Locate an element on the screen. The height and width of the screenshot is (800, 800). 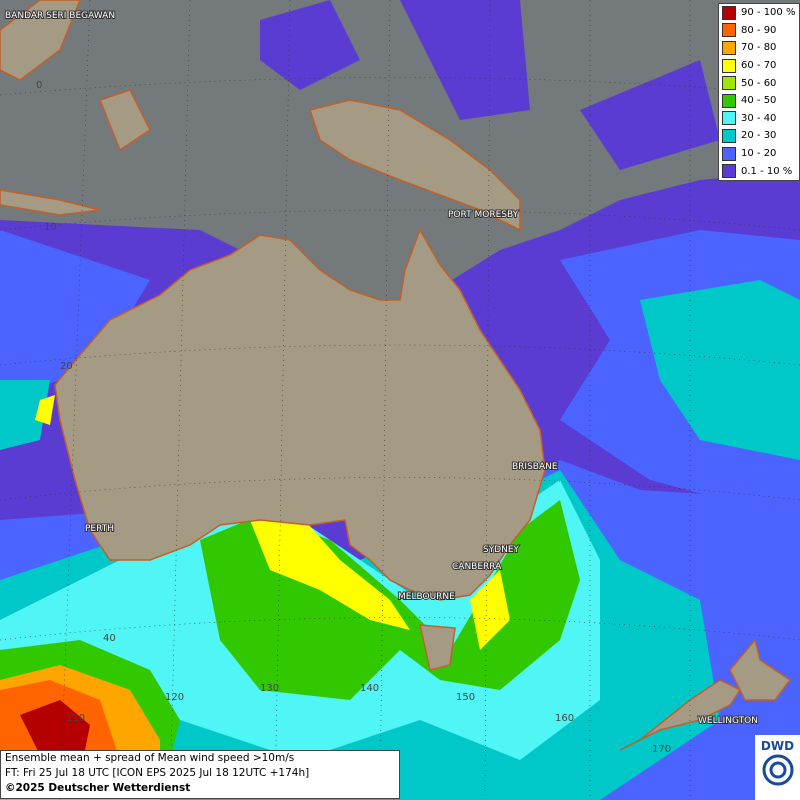
legend-item: 10 - 20 is located at coordinates (759, 154).